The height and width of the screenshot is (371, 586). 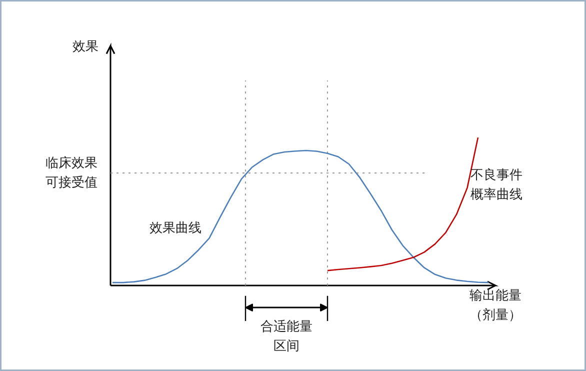 I want to click on x-axis-title: 输出能量（剂量）, so click(x=496, y=305).